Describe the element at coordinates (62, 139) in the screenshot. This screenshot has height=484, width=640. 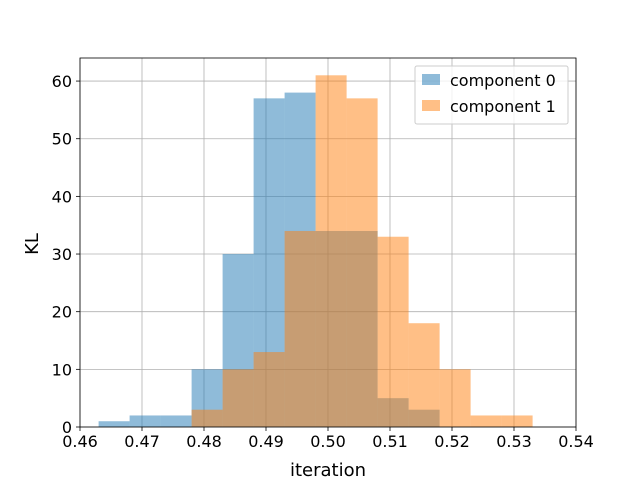
I see `y-tick-label-5: 50` at that location.